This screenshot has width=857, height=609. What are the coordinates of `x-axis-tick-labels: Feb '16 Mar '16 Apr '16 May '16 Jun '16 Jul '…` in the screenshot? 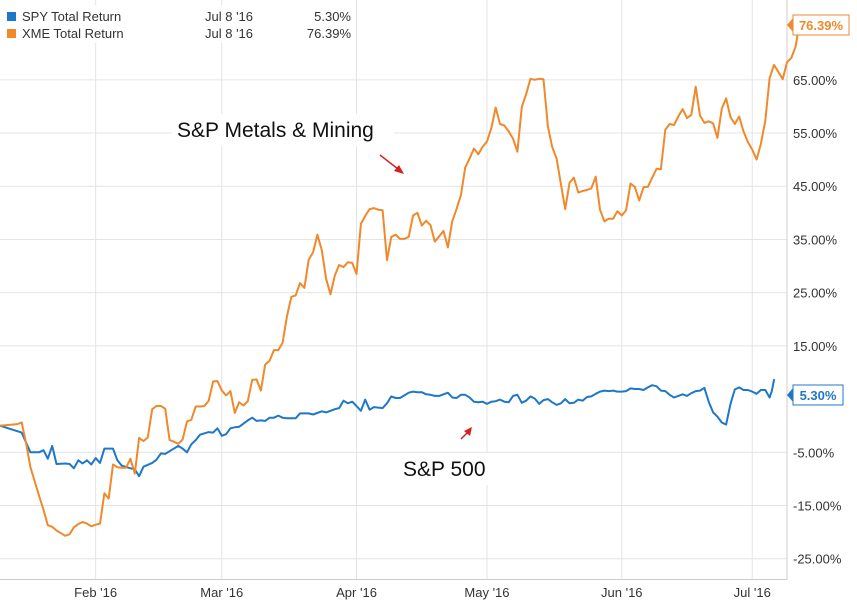 It's located at (422, 592).